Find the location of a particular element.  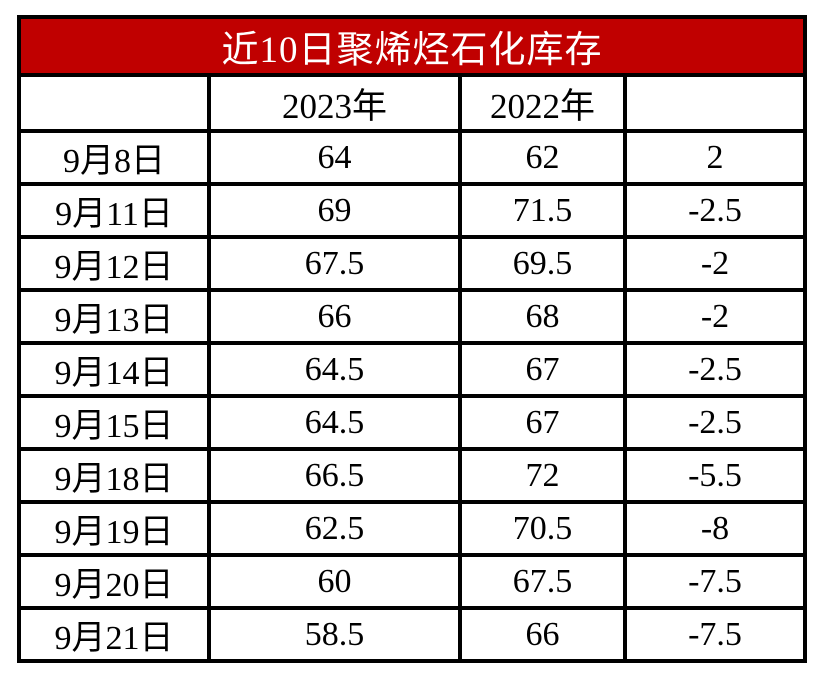

diff-cell: -8 is located at coordinates (715, 528).